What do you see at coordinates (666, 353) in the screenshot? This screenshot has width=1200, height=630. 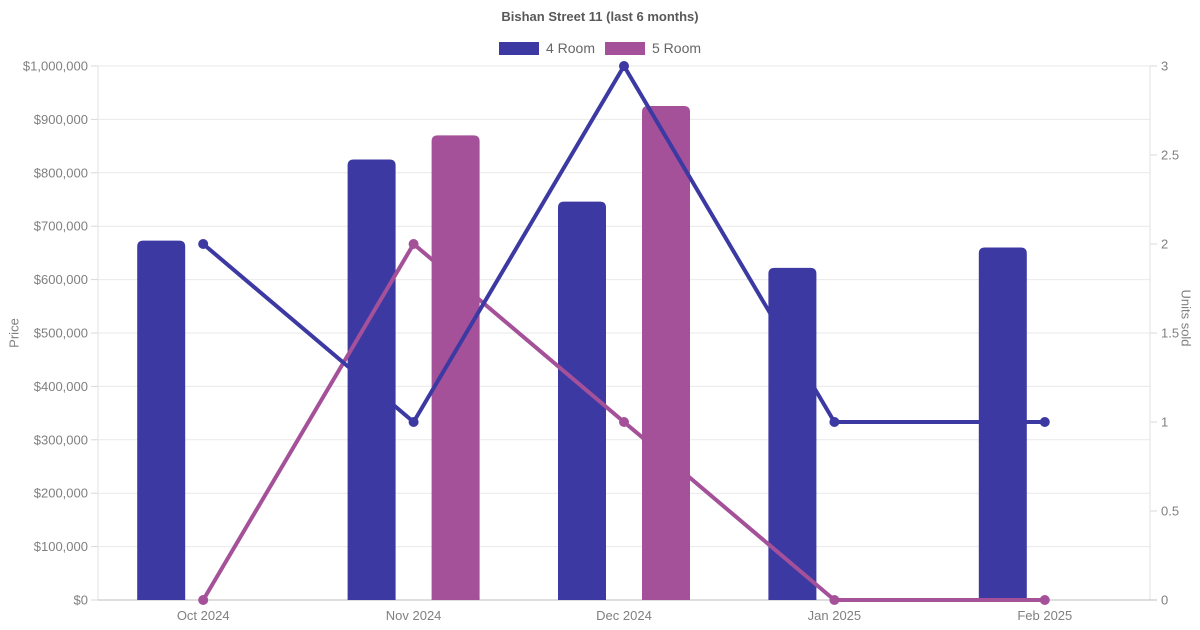 I see `bar-5-room-dec-2024` at bounding box center [666, 353].